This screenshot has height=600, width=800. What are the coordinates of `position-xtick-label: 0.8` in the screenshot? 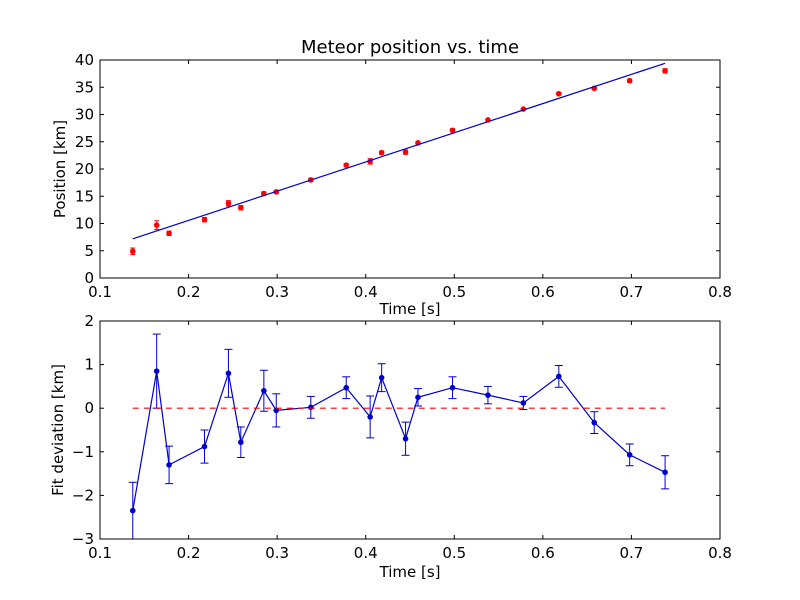 It's located at (720, 292).